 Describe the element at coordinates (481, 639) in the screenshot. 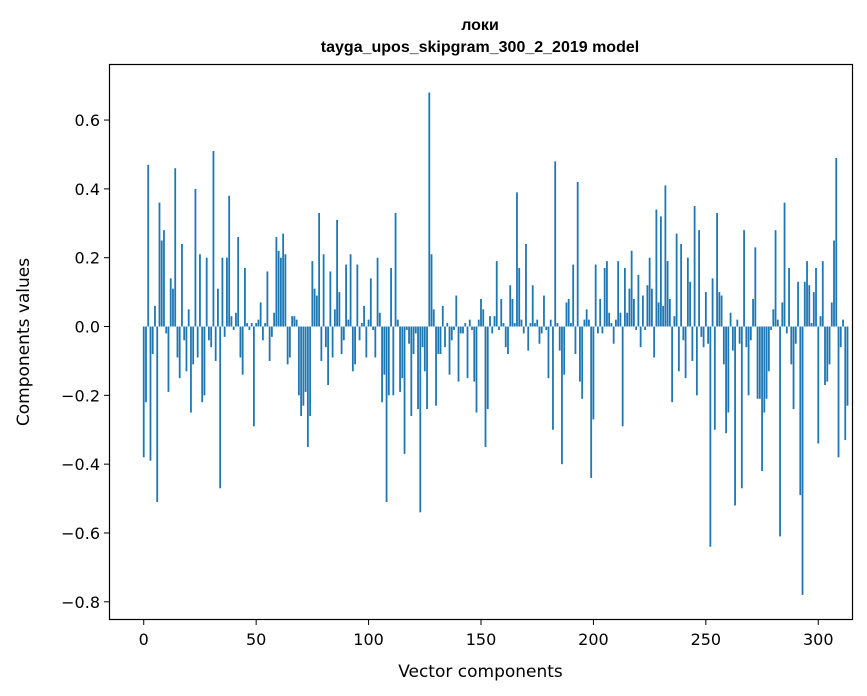

I see `x-tick-label: 150` at that location.